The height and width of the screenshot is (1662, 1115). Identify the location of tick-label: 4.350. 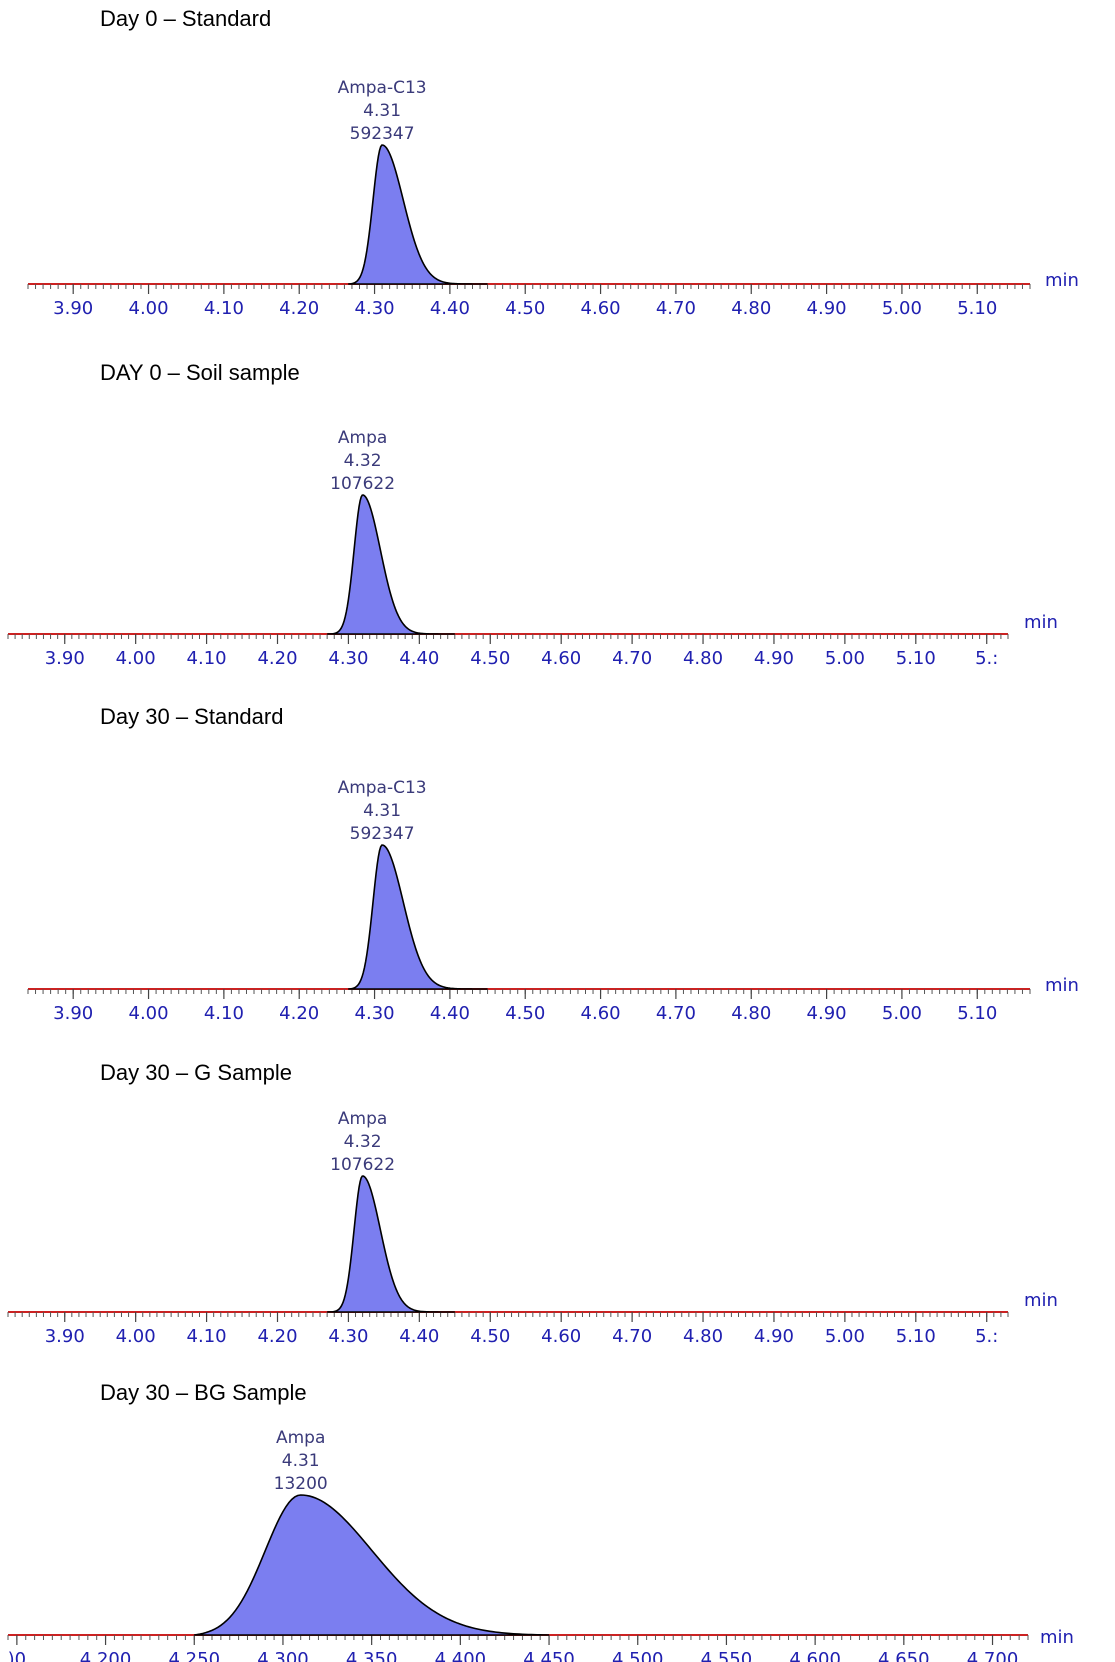
(372, 1655).